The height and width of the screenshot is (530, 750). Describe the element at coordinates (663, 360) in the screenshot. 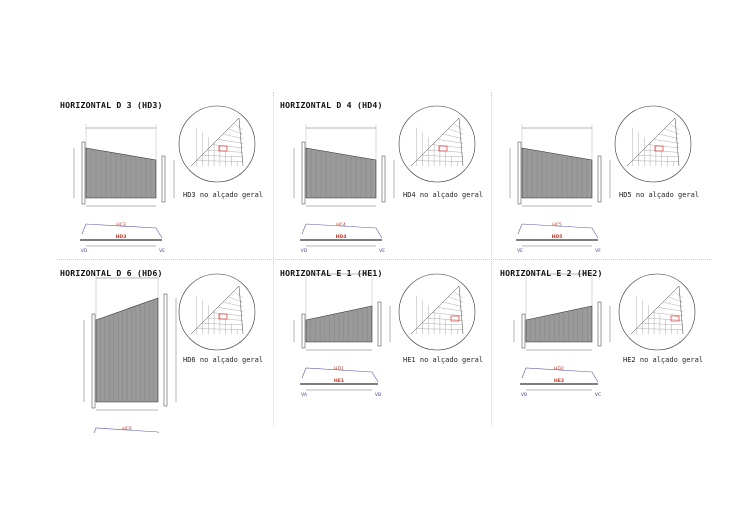

I see `panel-caption: HE2 no alçado geral` at that location.